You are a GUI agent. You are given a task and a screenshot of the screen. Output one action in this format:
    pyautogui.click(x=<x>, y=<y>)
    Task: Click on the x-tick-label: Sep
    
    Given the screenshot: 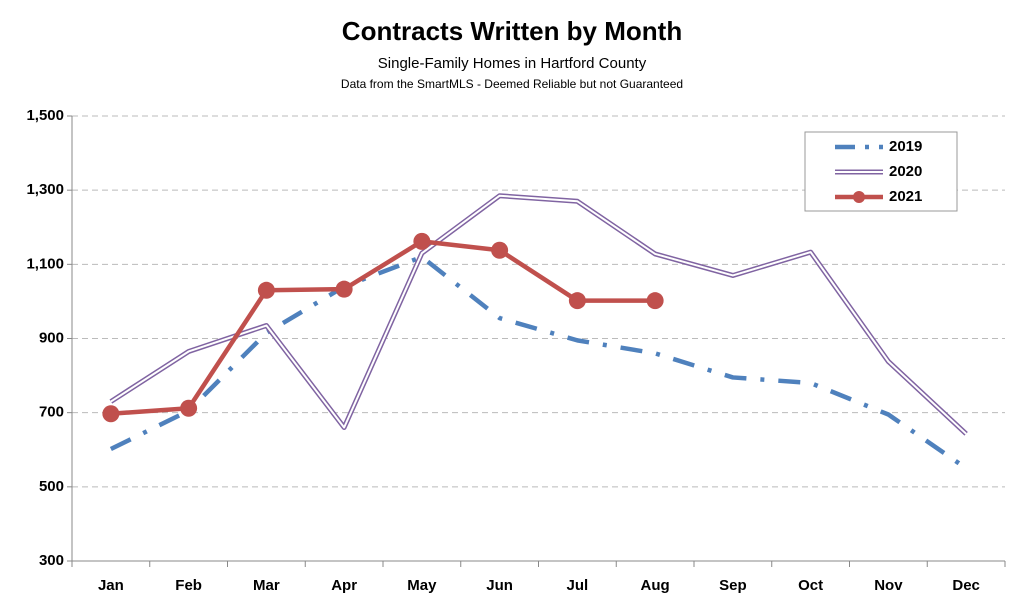 What is the action you would take?
    pyautogui.click(x=733, y=585)
    